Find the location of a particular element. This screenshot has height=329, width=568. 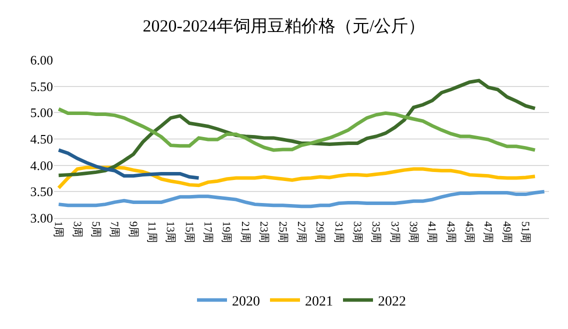

x-tick-label: 35周 is located at coordinates (376, 232).